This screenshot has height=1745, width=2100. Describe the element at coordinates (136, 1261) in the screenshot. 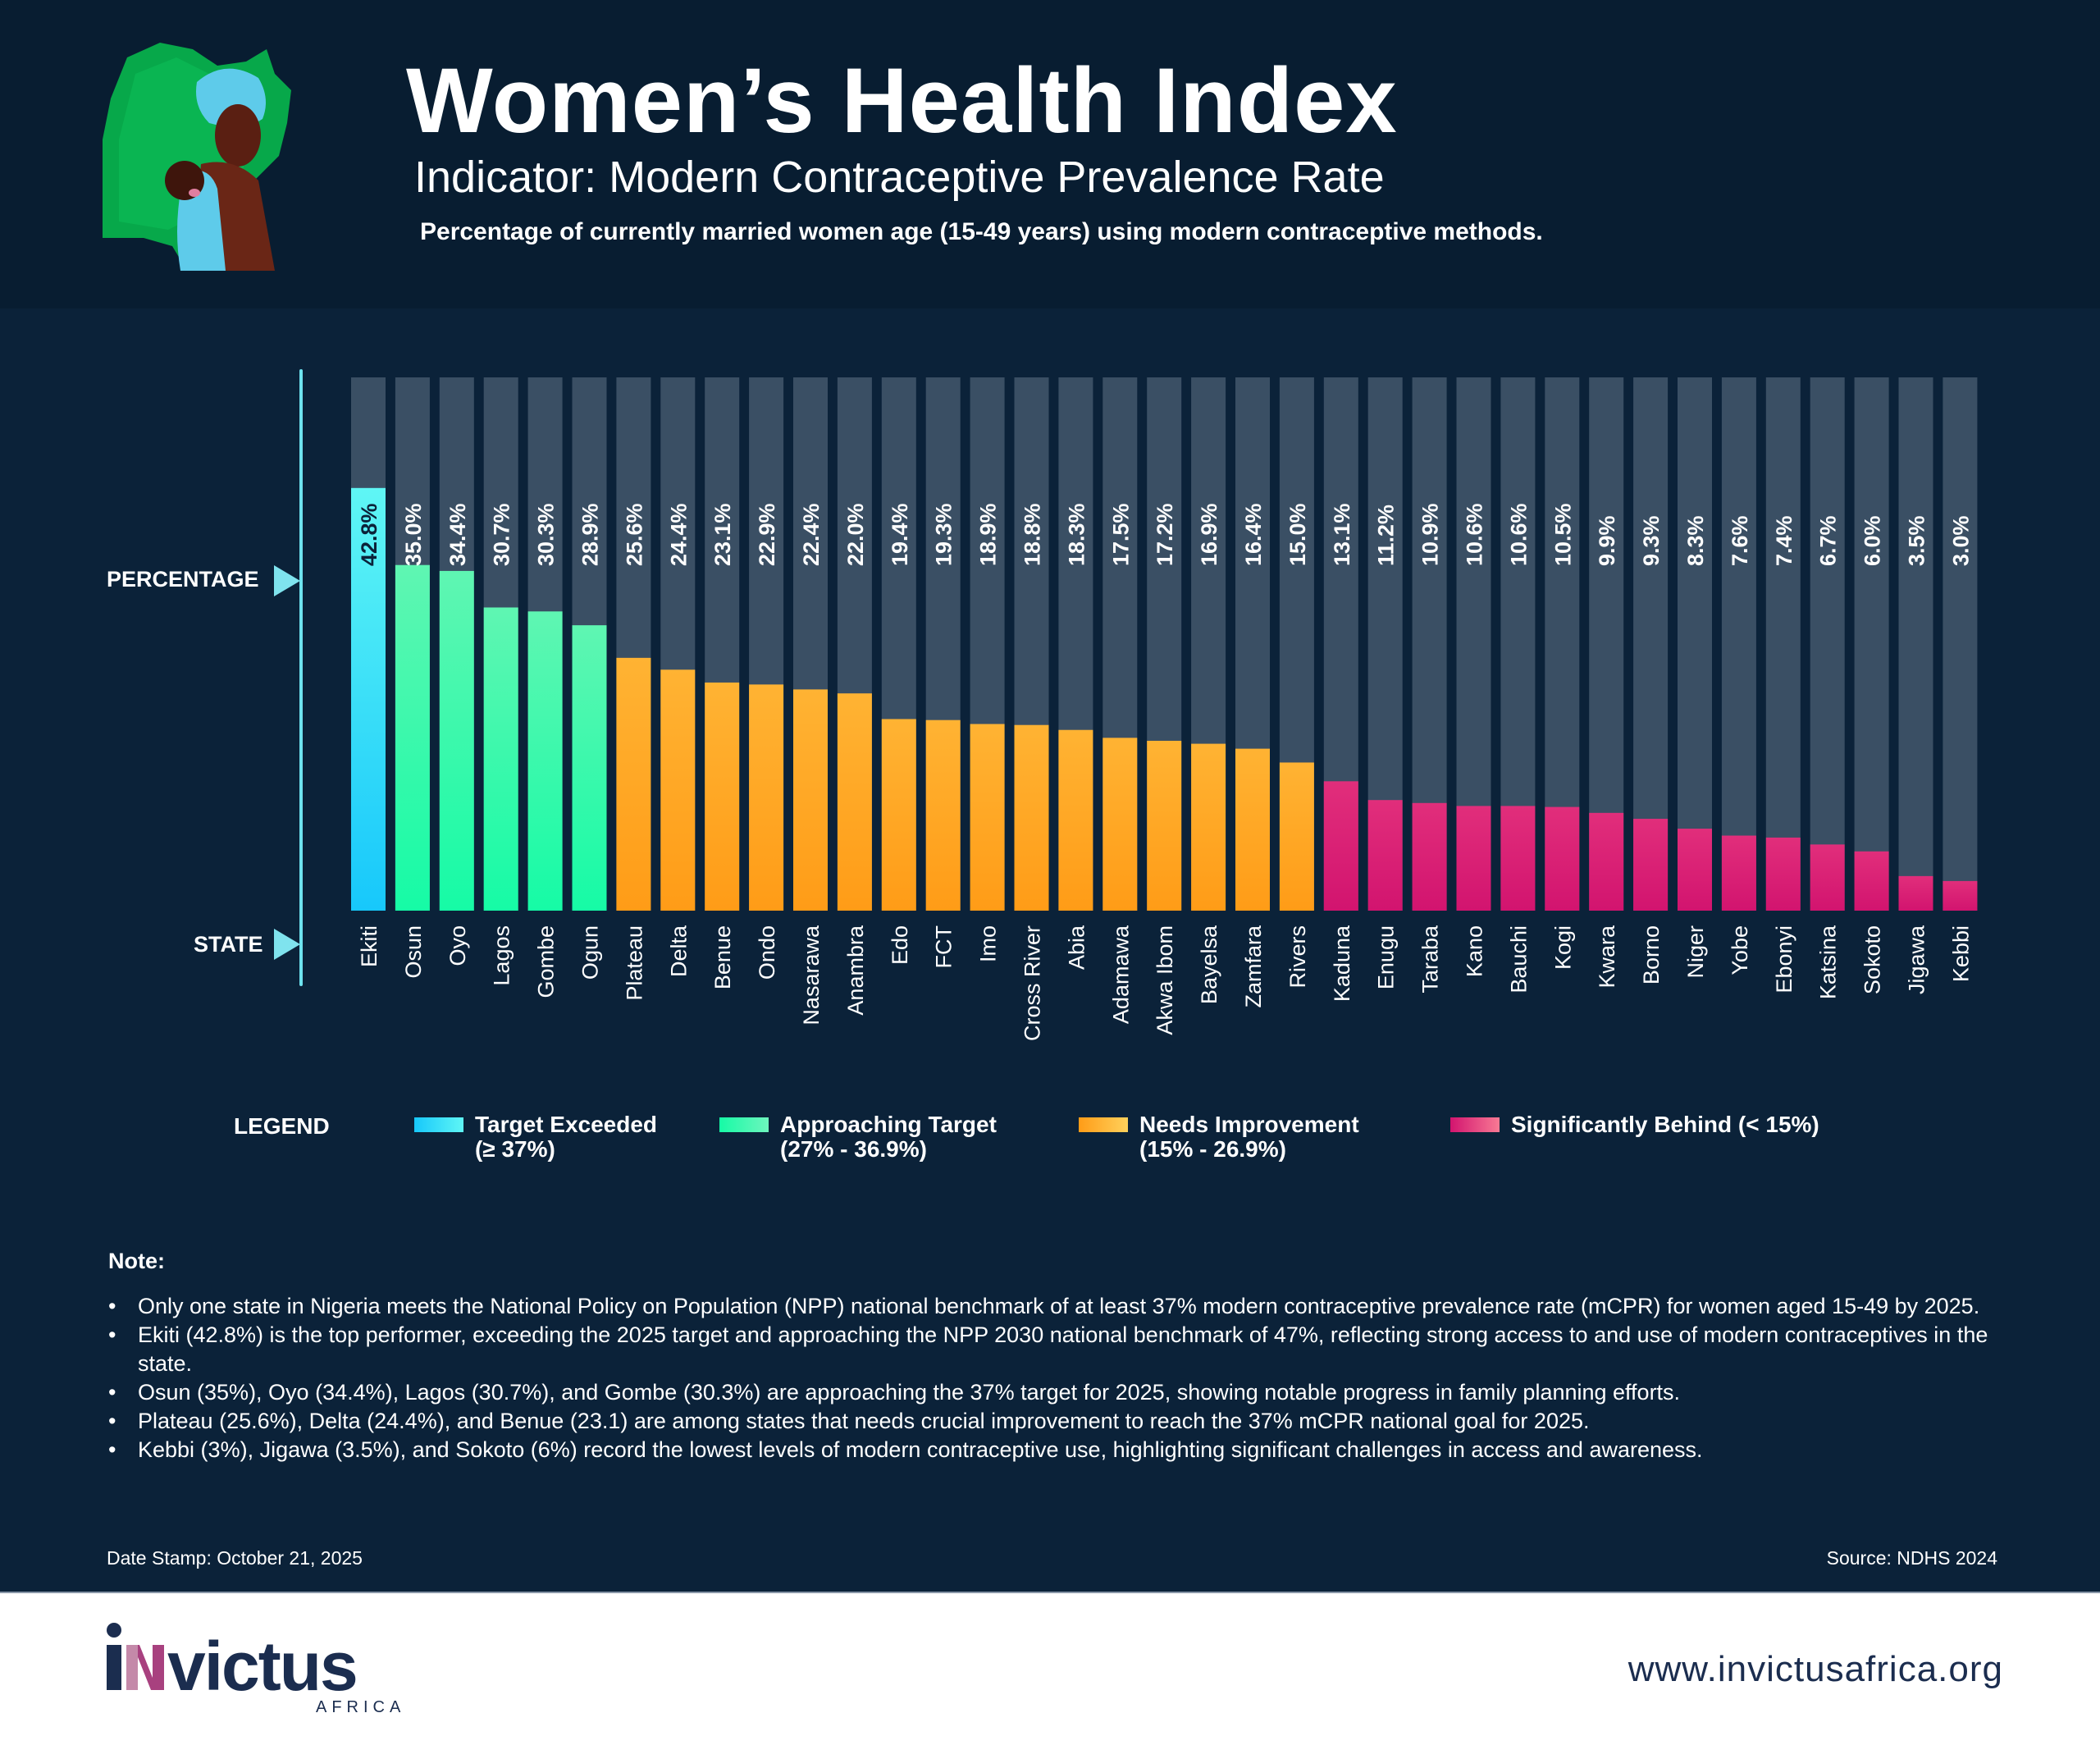

I see `note-title: Note:` at that location.